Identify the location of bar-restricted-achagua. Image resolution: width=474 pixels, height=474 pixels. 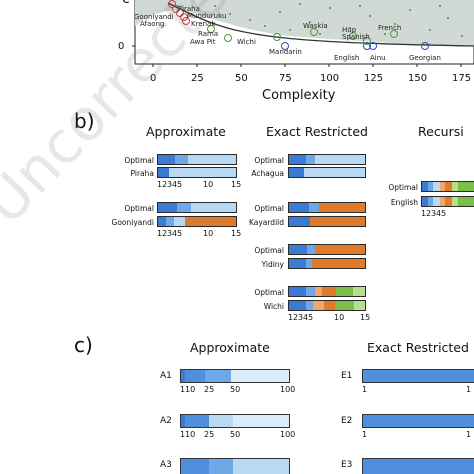
(327, 172).